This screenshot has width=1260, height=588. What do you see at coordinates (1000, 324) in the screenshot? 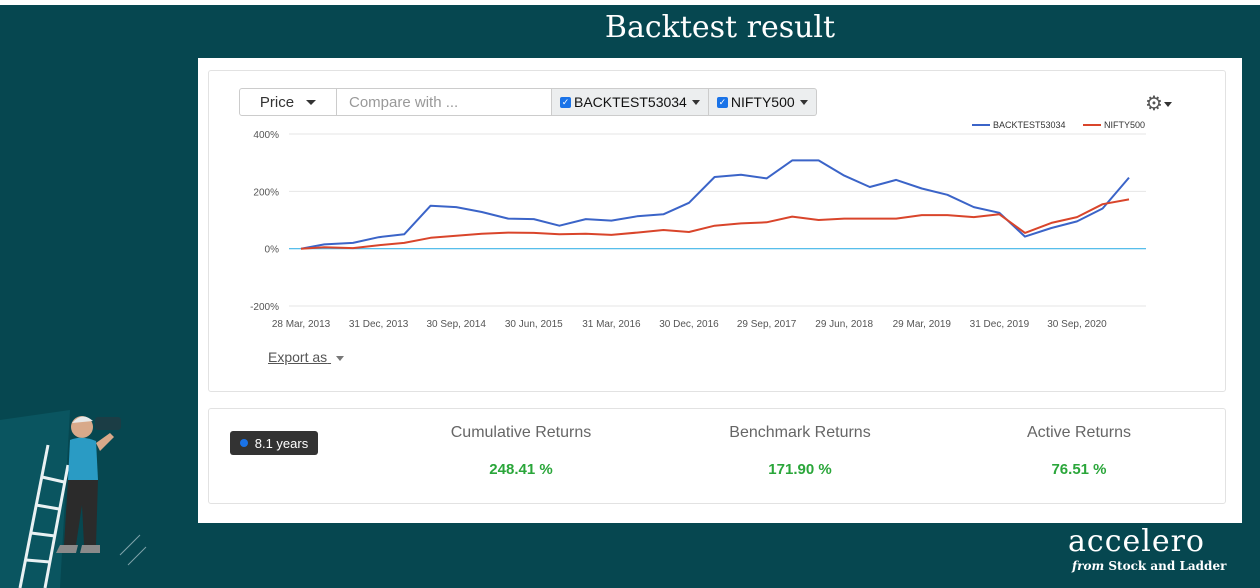
I see `x-tick-label: 31 Dec, 2019` at bounding box center [1000, 324].